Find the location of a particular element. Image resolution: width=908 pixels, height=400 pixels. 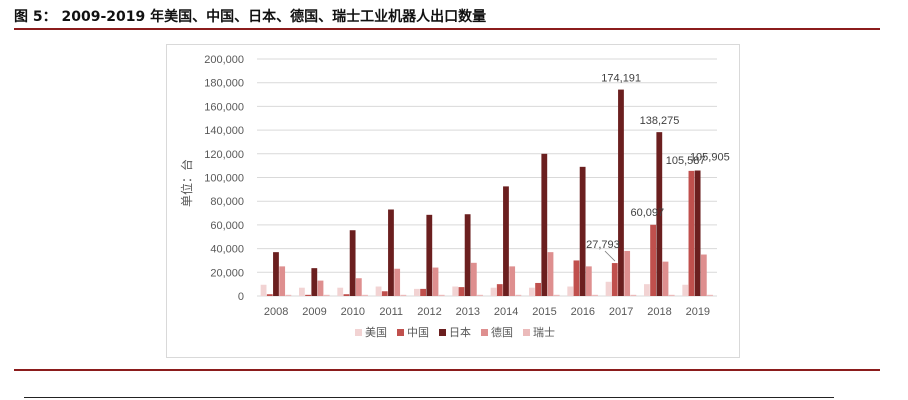

section-rule is located at coordinates (447, 370).